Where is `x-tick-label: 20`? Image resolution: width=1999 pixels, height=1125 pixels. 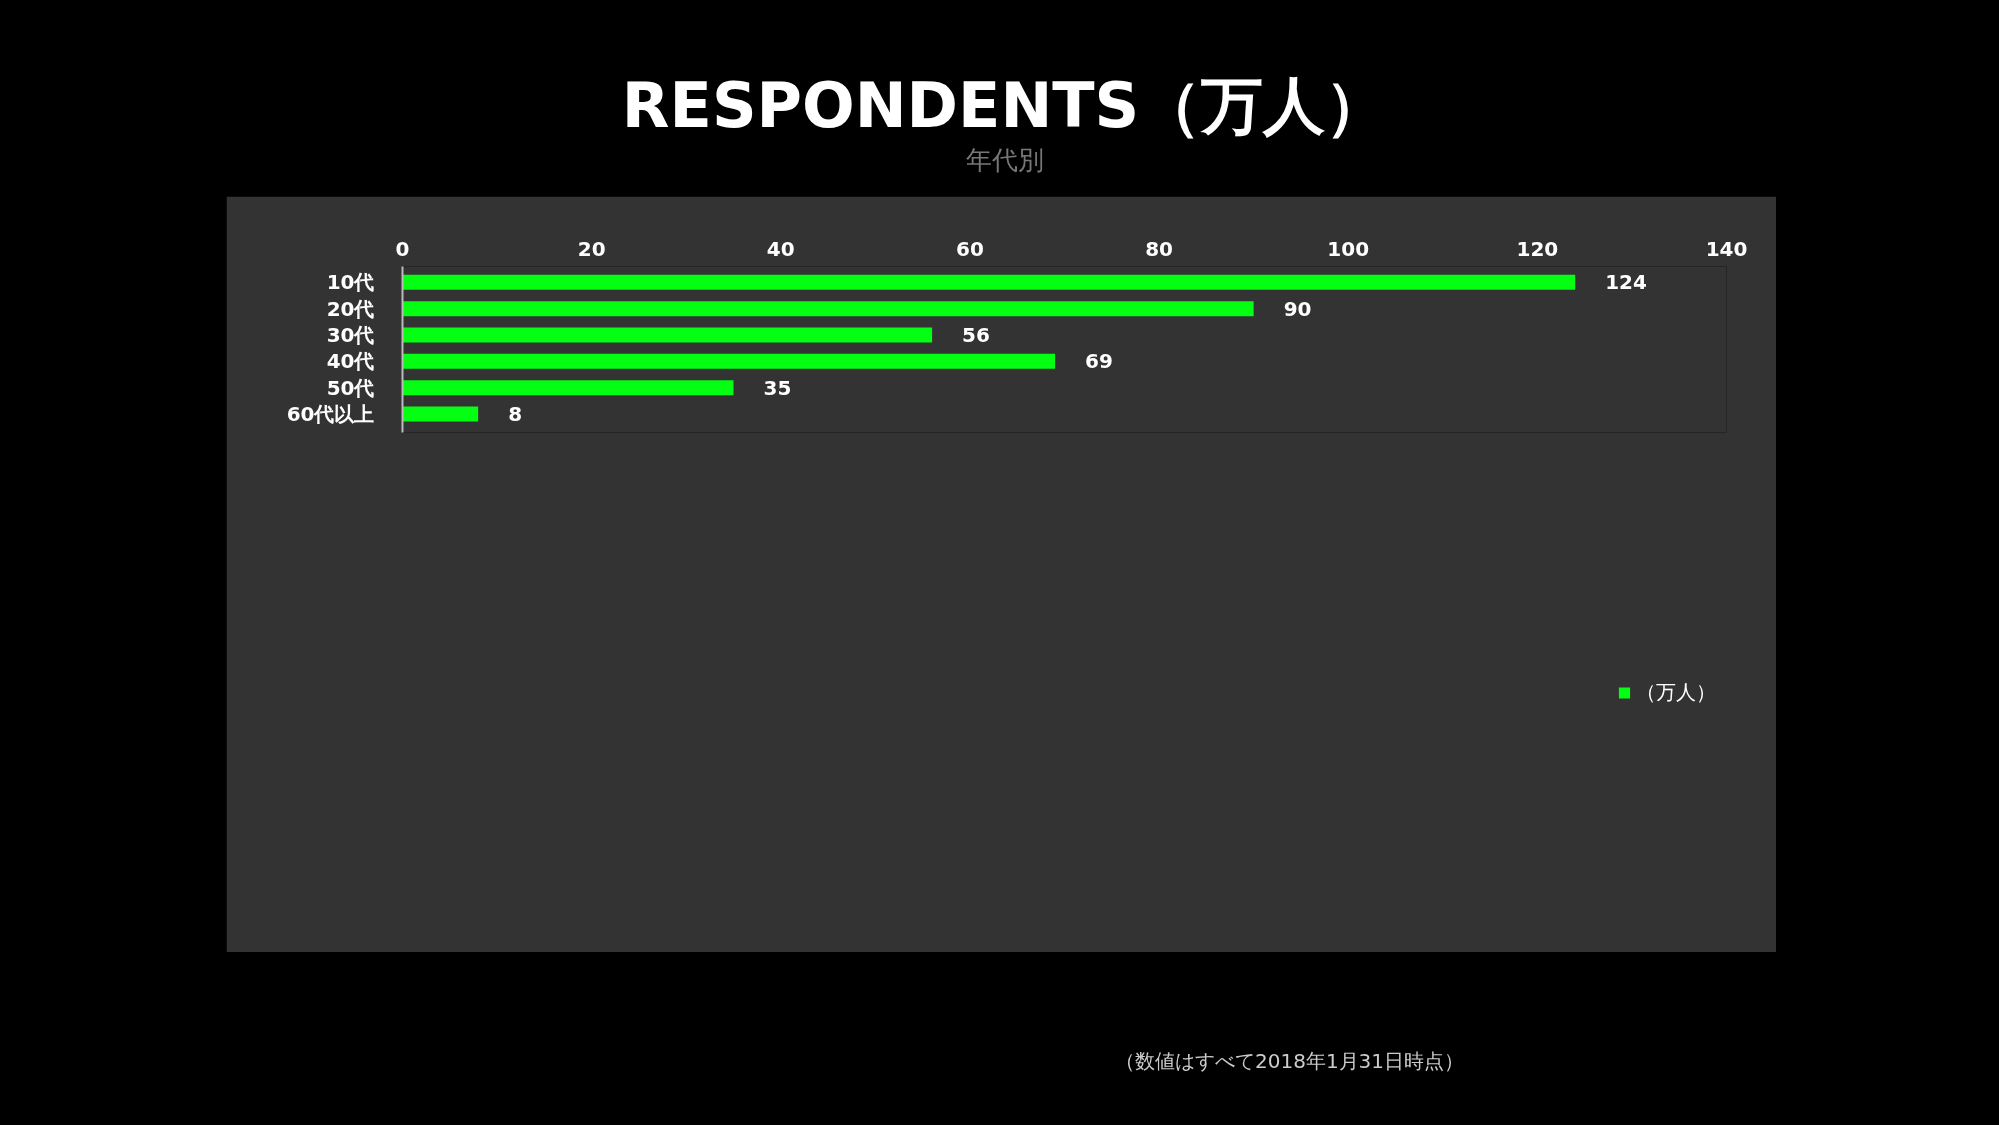 x-tick-label: 20 is located at coordinates (591, 248).